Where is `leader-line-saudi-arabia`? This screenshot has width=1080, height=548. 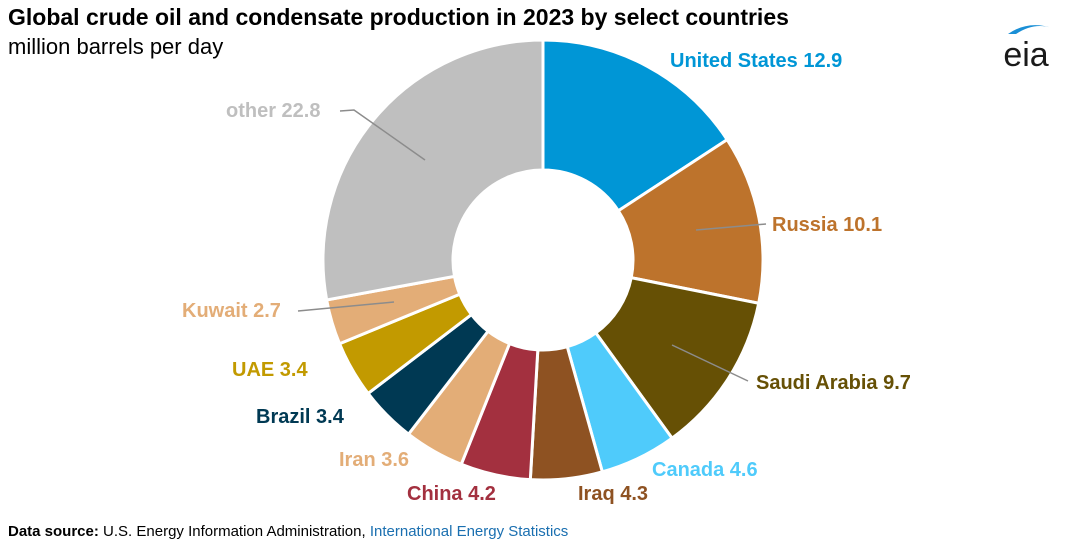 leader-line-saudi-arabia is located at coordinates (710, 363).